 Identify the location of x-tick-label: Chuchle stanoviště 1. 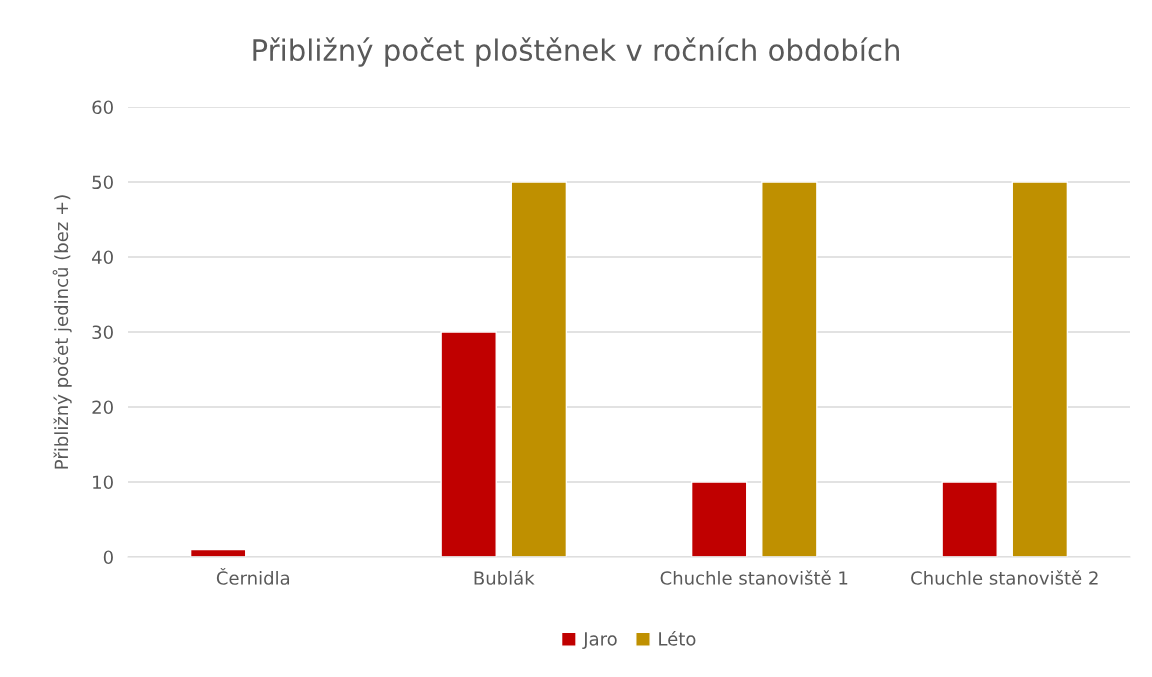
(754, 577).